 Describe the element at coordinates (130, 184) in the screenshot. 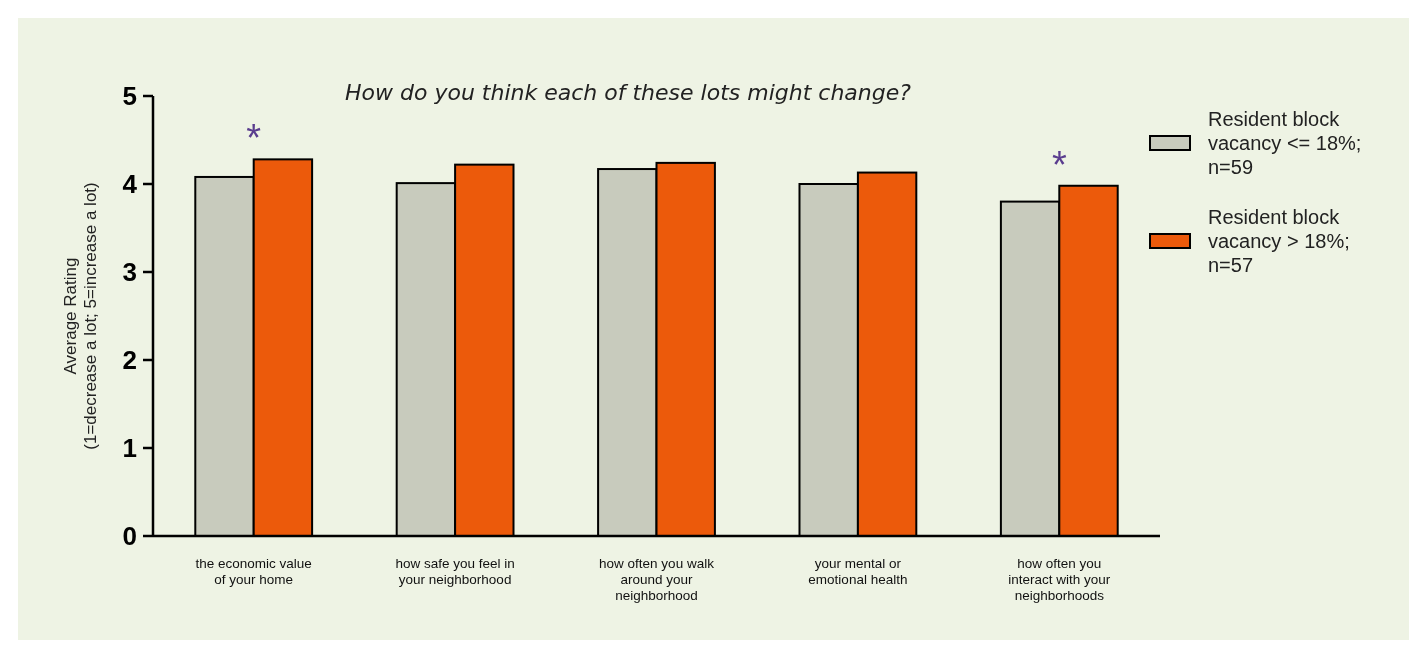

I see `y-tick-label: 4` at that location.